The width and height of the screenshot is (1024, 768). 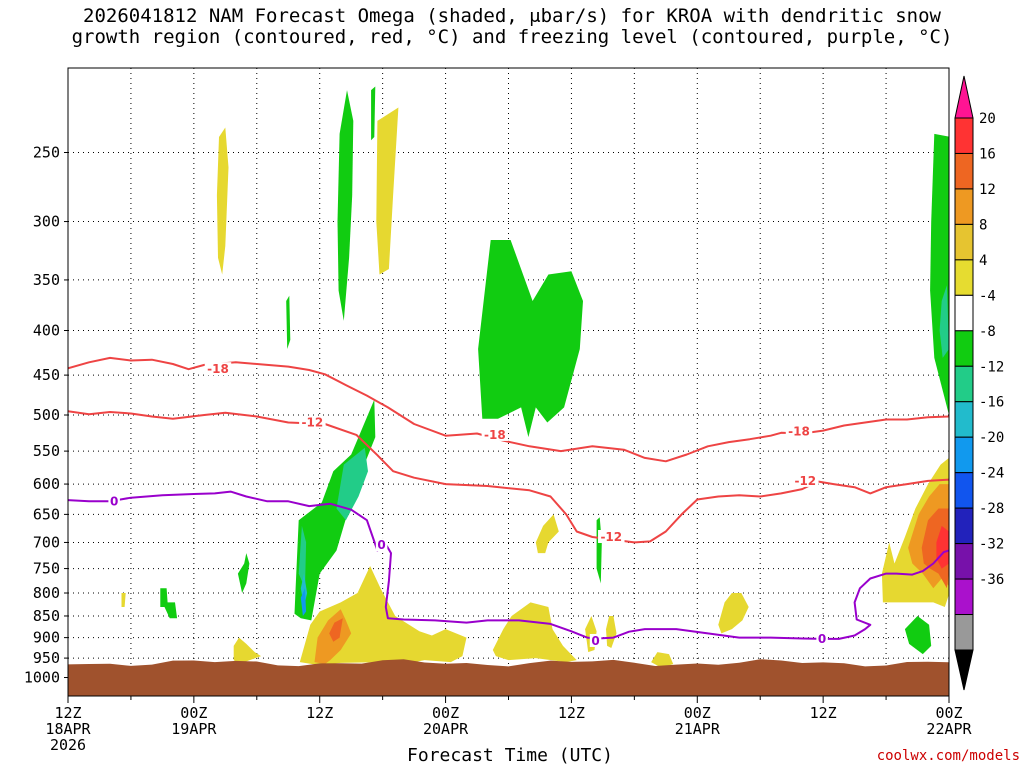 I want to click on colorbar-label--4: -4, so click(x=987, y=296).